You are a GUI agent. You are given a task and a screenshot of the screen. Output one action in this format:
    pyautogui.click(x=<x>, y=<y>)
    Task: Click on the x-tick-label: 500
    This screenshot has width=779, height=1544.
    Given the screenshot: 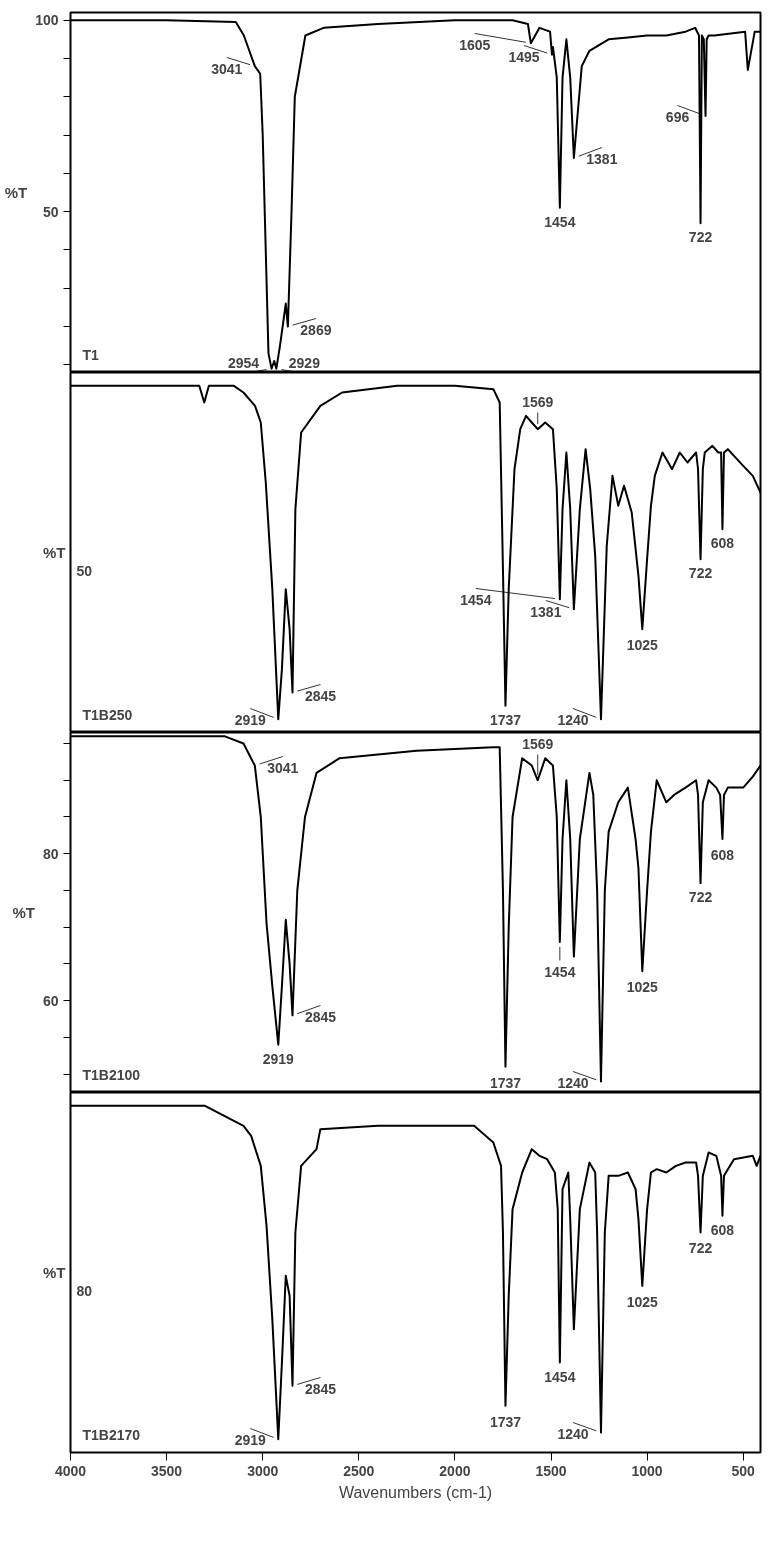 What is the action you would take?
    pyautogui.click(x=743, y=1470)
    